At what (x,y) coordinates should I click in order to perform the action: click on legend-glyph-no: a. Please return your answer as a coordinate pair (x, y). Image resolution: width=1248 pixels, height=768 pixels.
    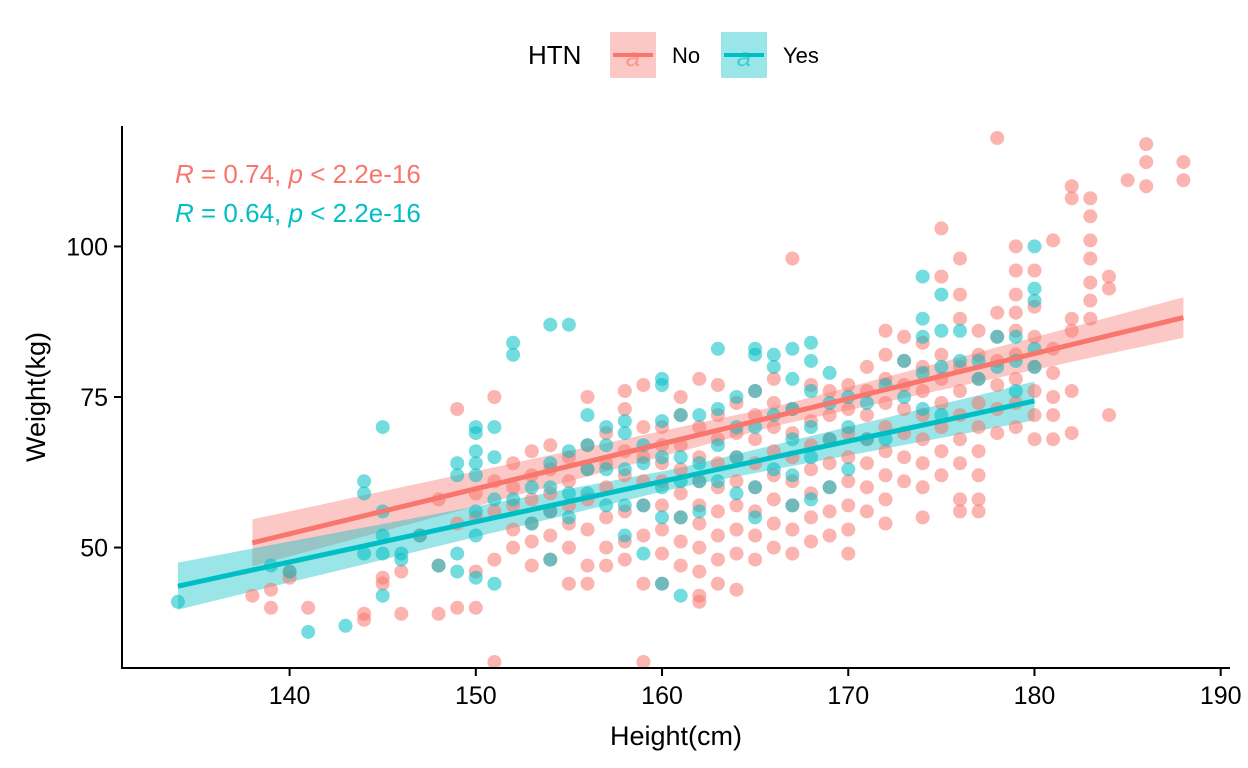
    Looking at the image, I should click on (633, 57).